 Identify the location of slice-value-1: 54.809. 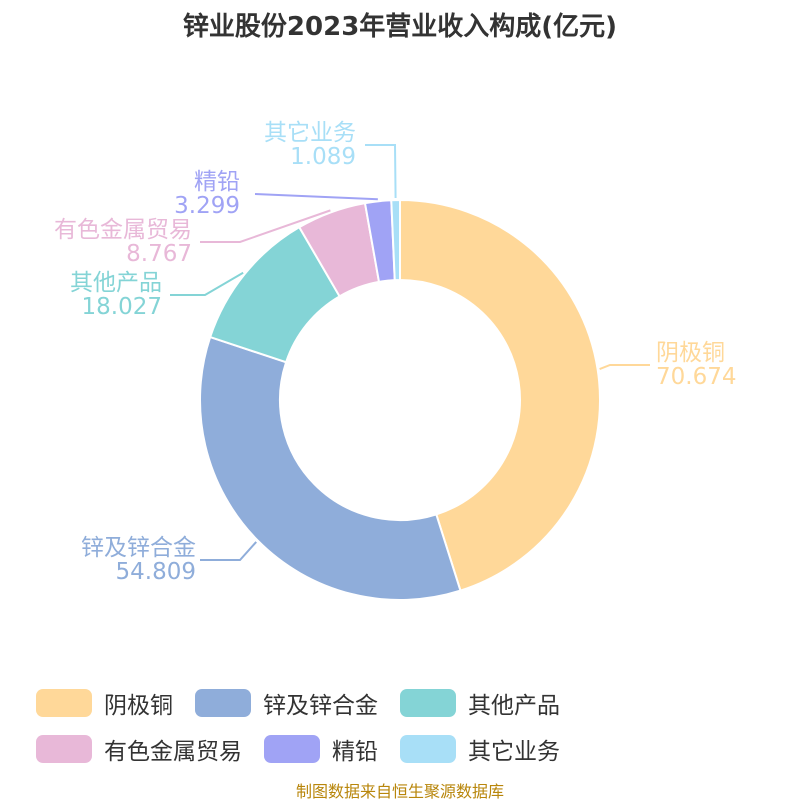
(156, 572).